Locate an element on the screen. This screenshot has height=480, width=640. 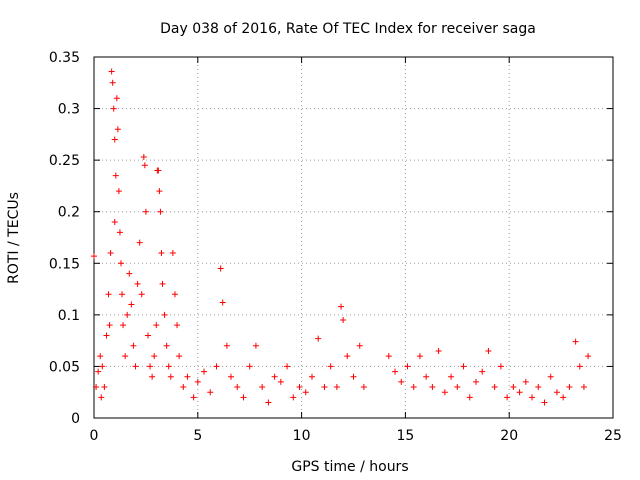
y-tick-label: 0 is located at coordinates (75, 419).